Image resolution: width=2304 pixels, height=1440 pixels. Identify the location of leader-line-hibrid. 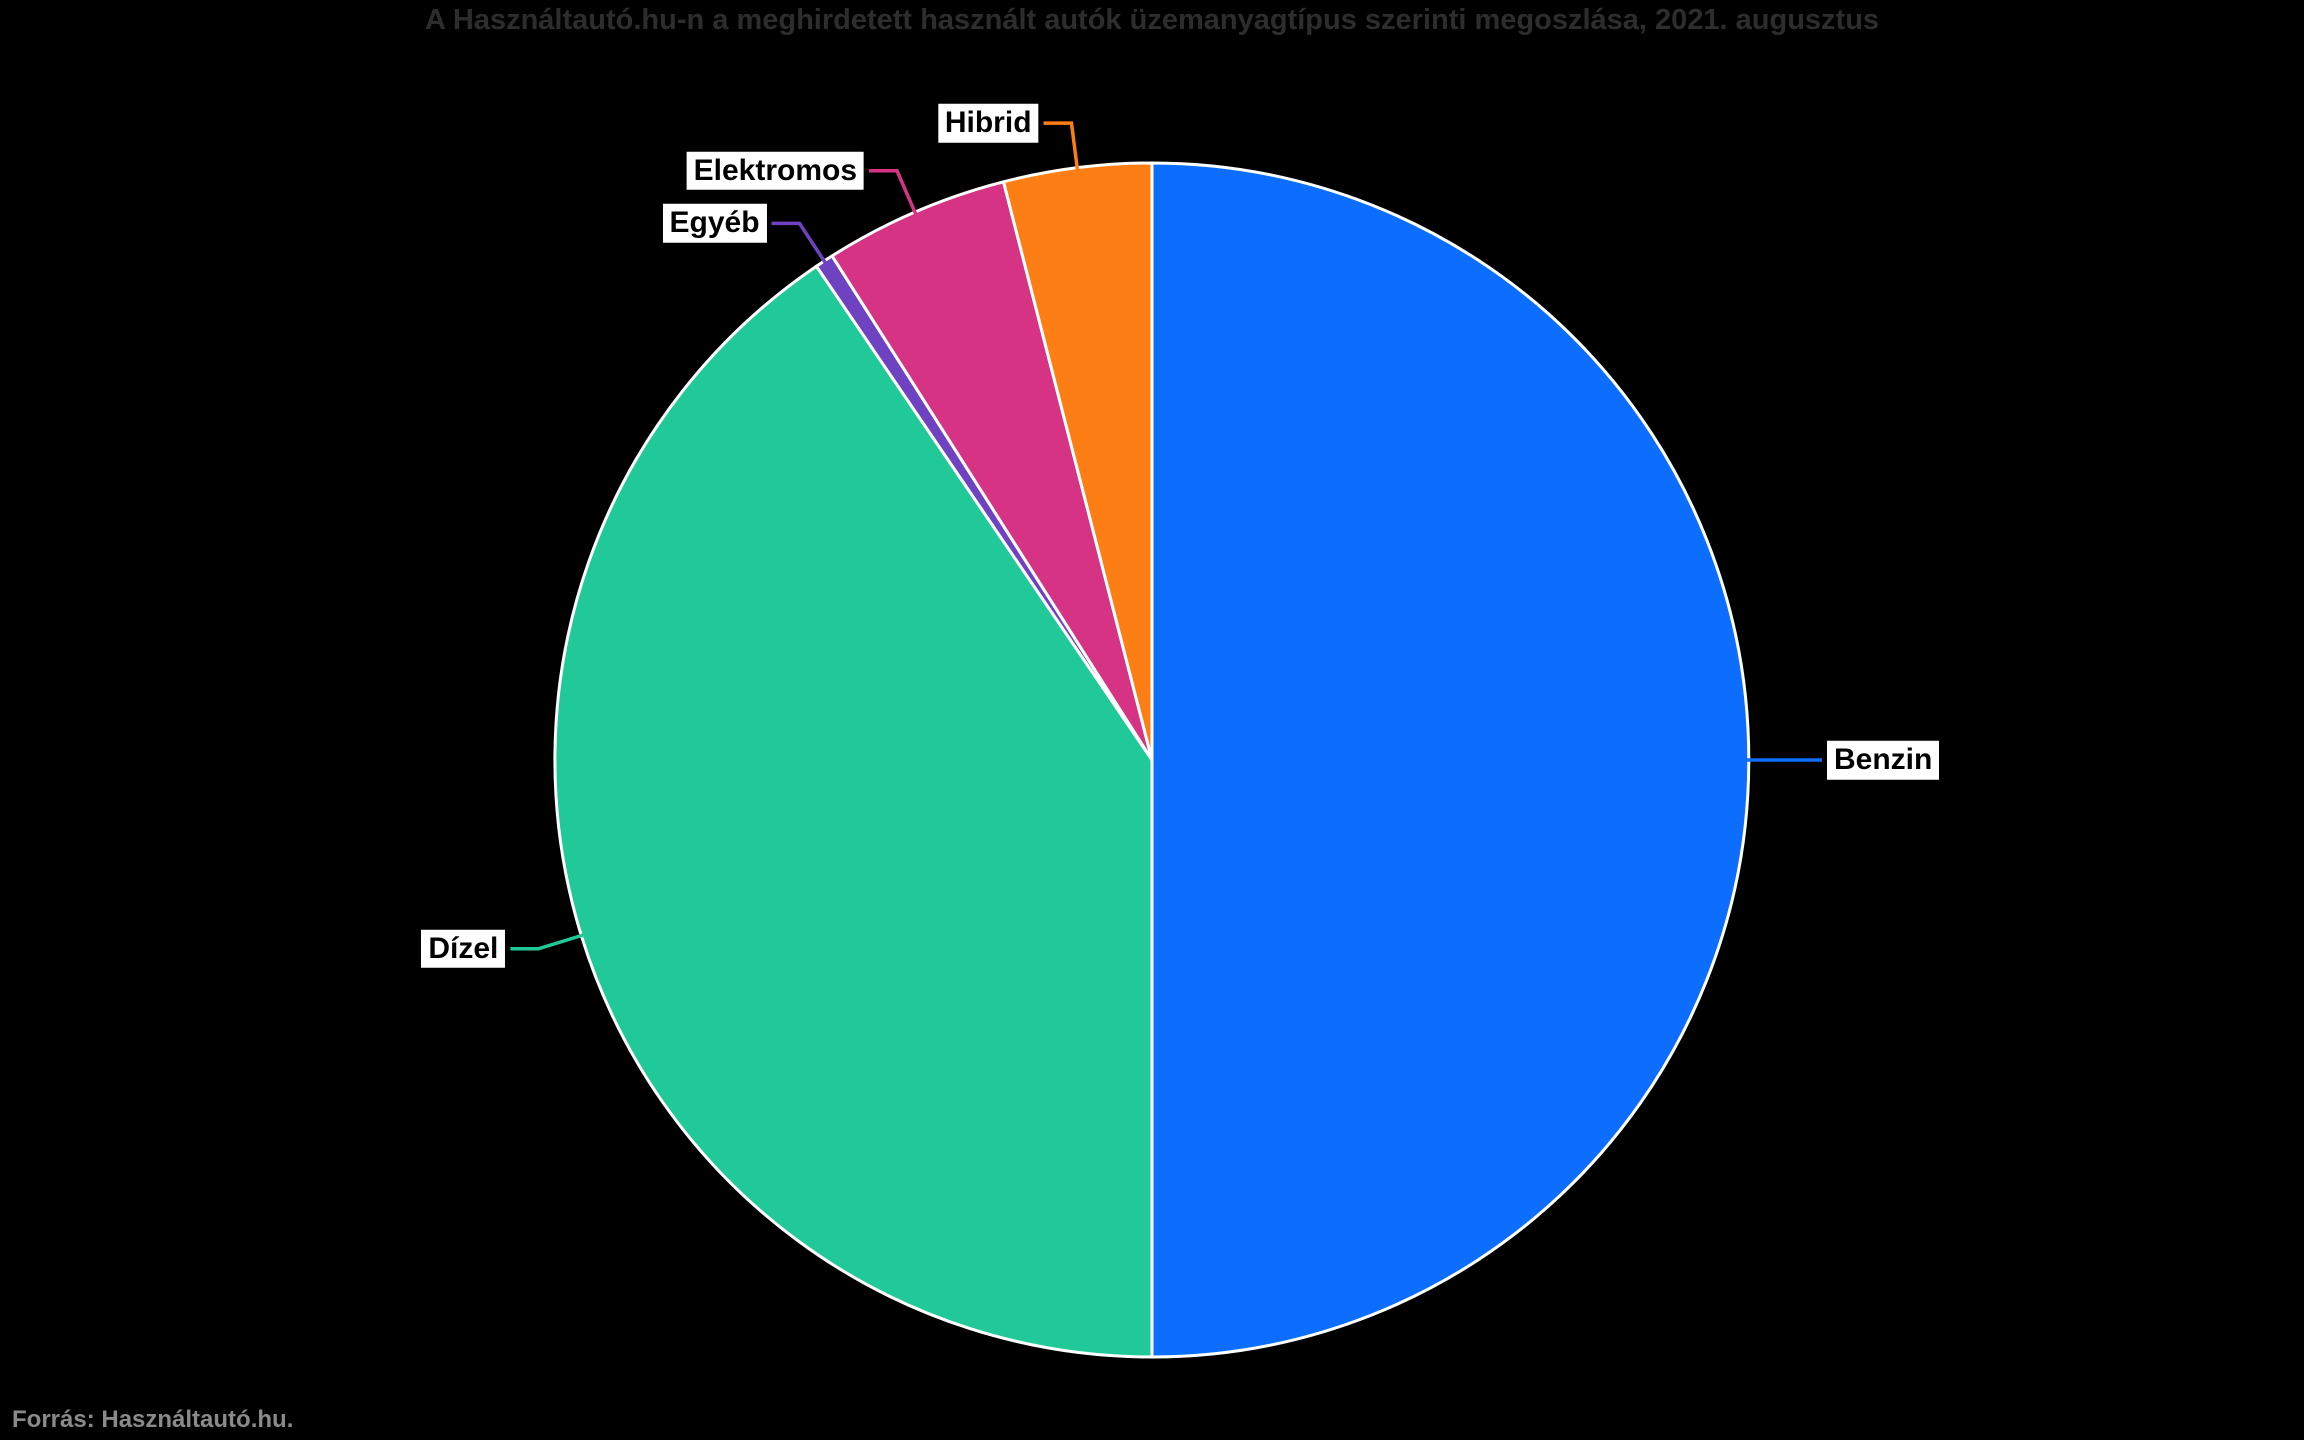
(1061, 145).